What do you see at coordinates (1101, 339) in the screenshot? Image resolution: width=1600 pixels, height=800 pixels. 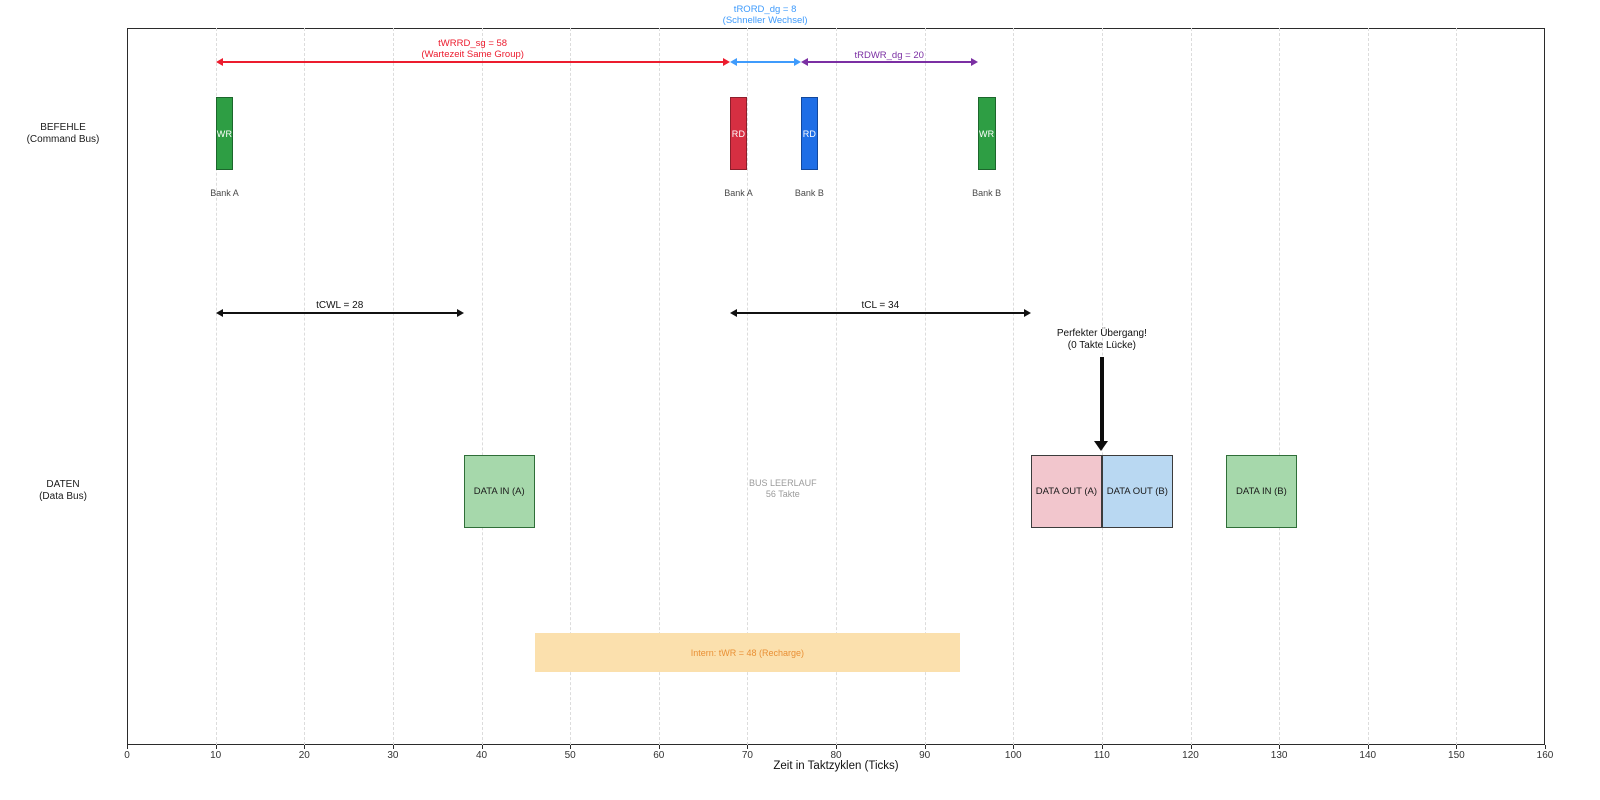 I see `transition-note: Perfekter Übergang! (0 Takte Lücke)` at bounding box center [1101, 339].